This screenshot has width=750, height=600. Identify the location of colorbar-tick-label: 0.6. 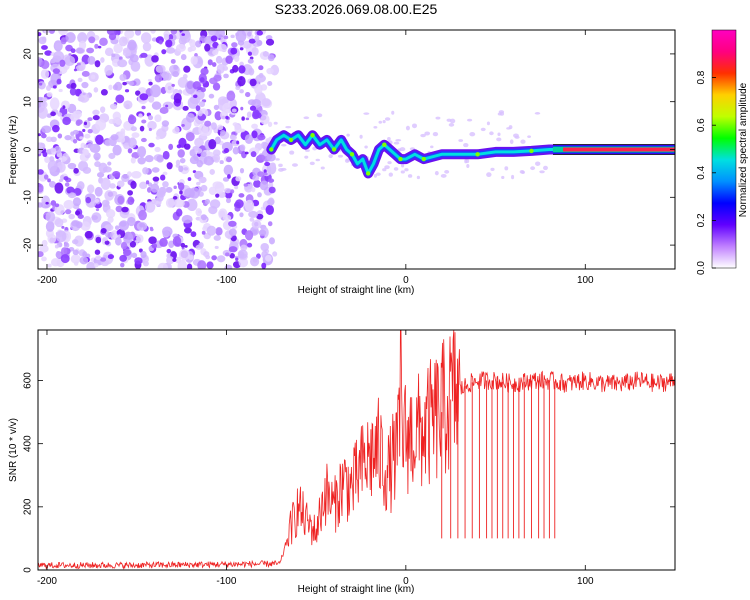
(701, 125).